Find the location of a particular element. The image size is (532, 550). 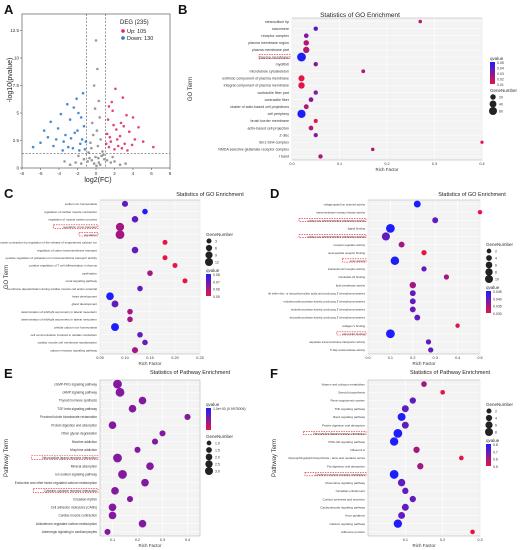

gene-size-label: 2 is located at coordinates (496, 252).